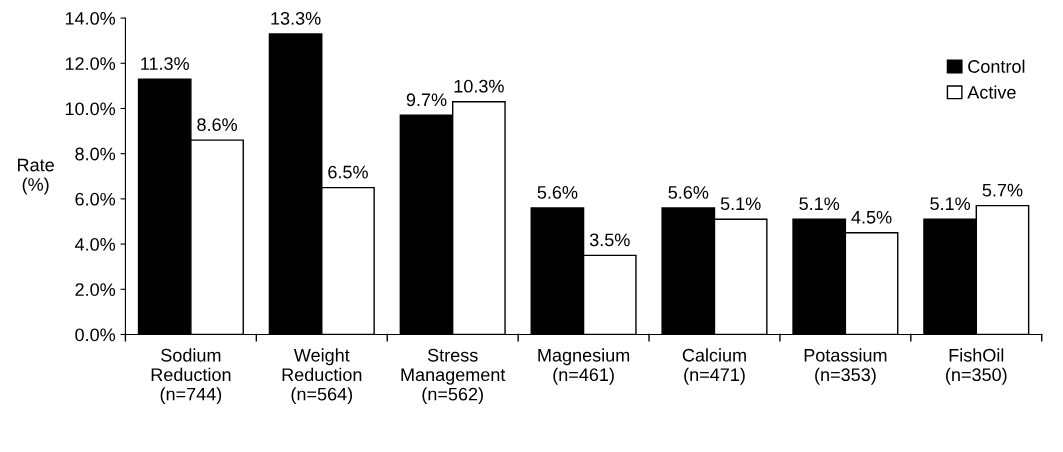 This screenshot has width=1063, height=452. What do you see at coordinates (322, 376) in the screenshot?
I see `x-tick-label: Weight Reduction (n=564)` at bounding box center [322, 376].